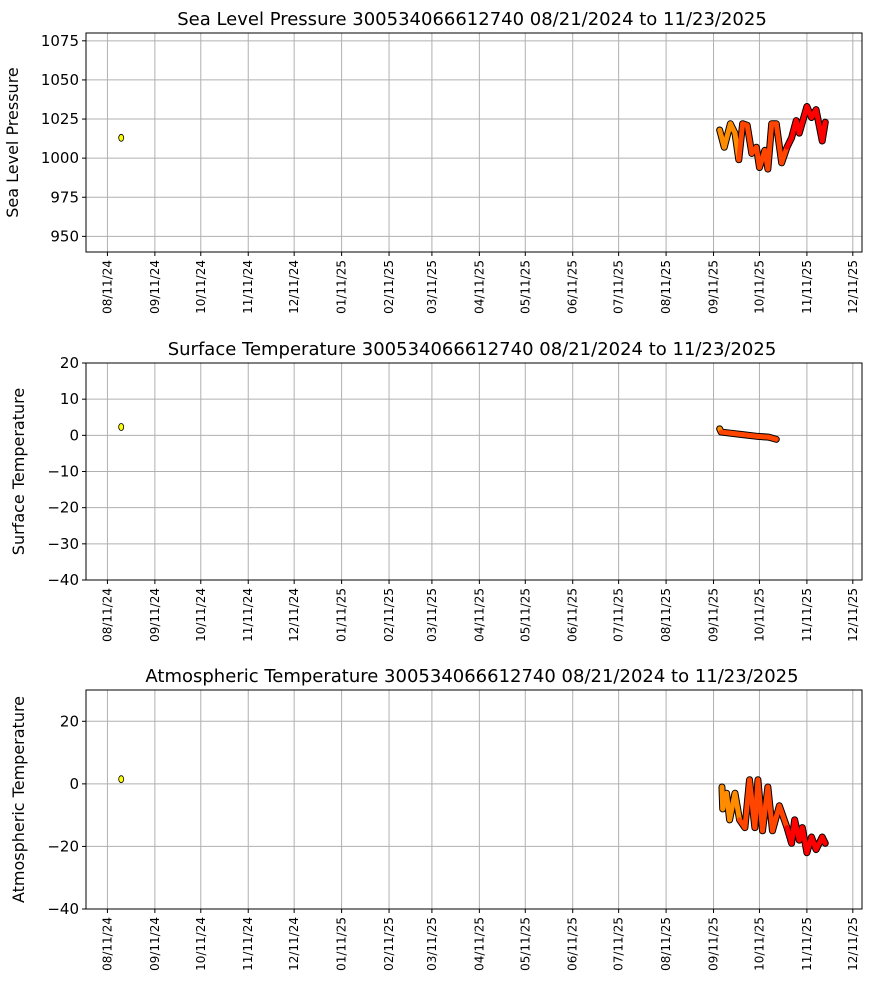 The height and width of the screenshot is (992, 872). I want to click on y-tick-label: 975, so click(64, 197).